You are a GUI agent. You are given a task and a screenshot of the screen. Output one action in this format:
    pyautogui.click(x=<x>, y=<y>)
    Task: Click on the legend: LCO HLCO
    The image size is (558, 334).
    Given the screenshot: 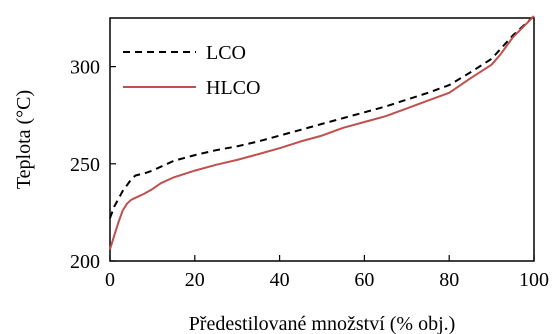 What is the action you would take?
    pyautogui.click(x=191, y=70)
    